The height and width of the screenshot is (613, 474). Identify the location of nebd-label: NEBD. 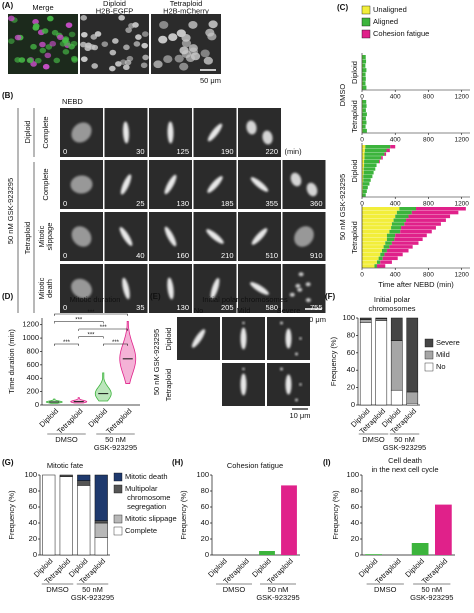
(72, 101).